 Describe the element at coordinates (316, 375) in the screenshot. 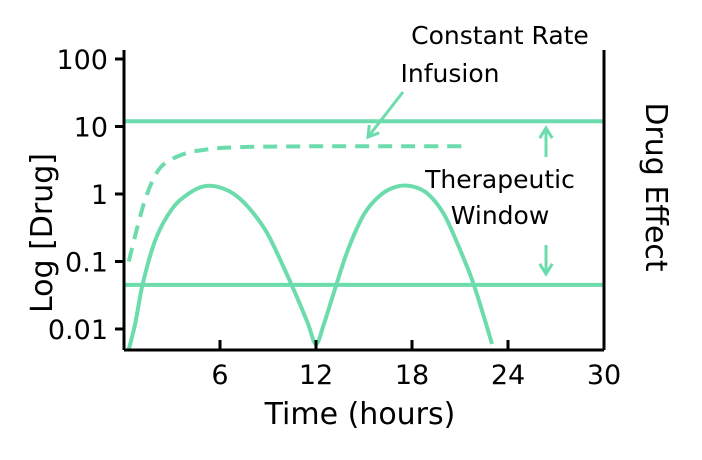

I see `x-tick-label: 12` at that location.